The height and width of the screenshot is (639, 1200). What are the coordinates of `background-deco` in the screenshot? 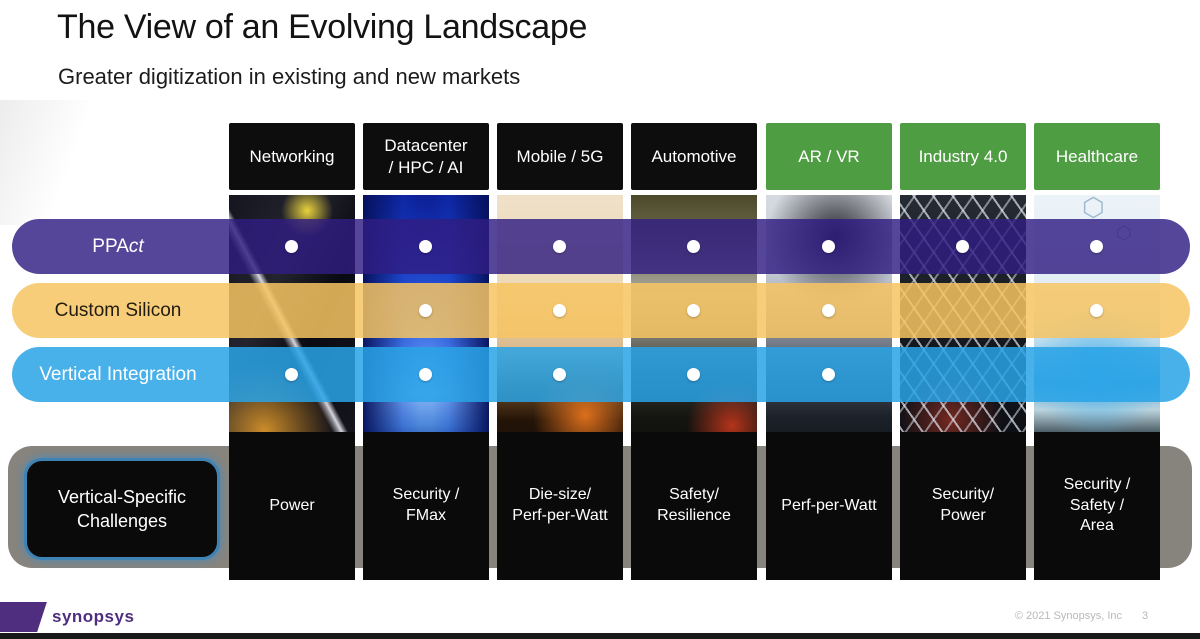 It's located at (50, 162).